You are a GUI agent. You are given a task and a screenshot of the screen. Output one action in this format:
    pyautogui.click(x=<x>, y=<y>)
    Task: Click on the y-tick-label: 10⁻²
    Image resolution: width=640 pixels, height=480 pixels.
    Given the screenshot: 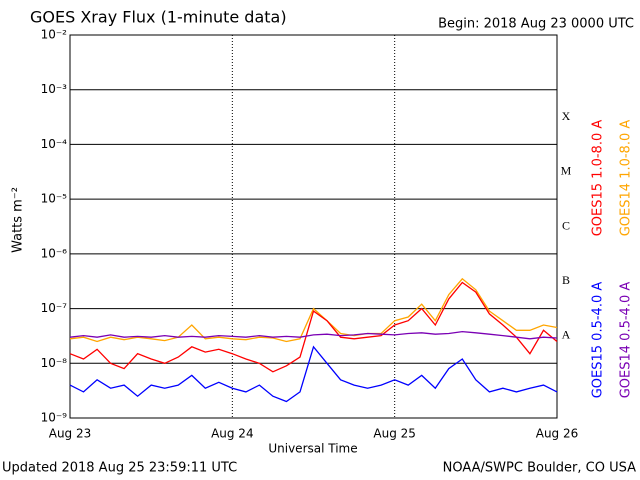 What is the action you would take?
    pyautogui.click(x=54, y=35)
    